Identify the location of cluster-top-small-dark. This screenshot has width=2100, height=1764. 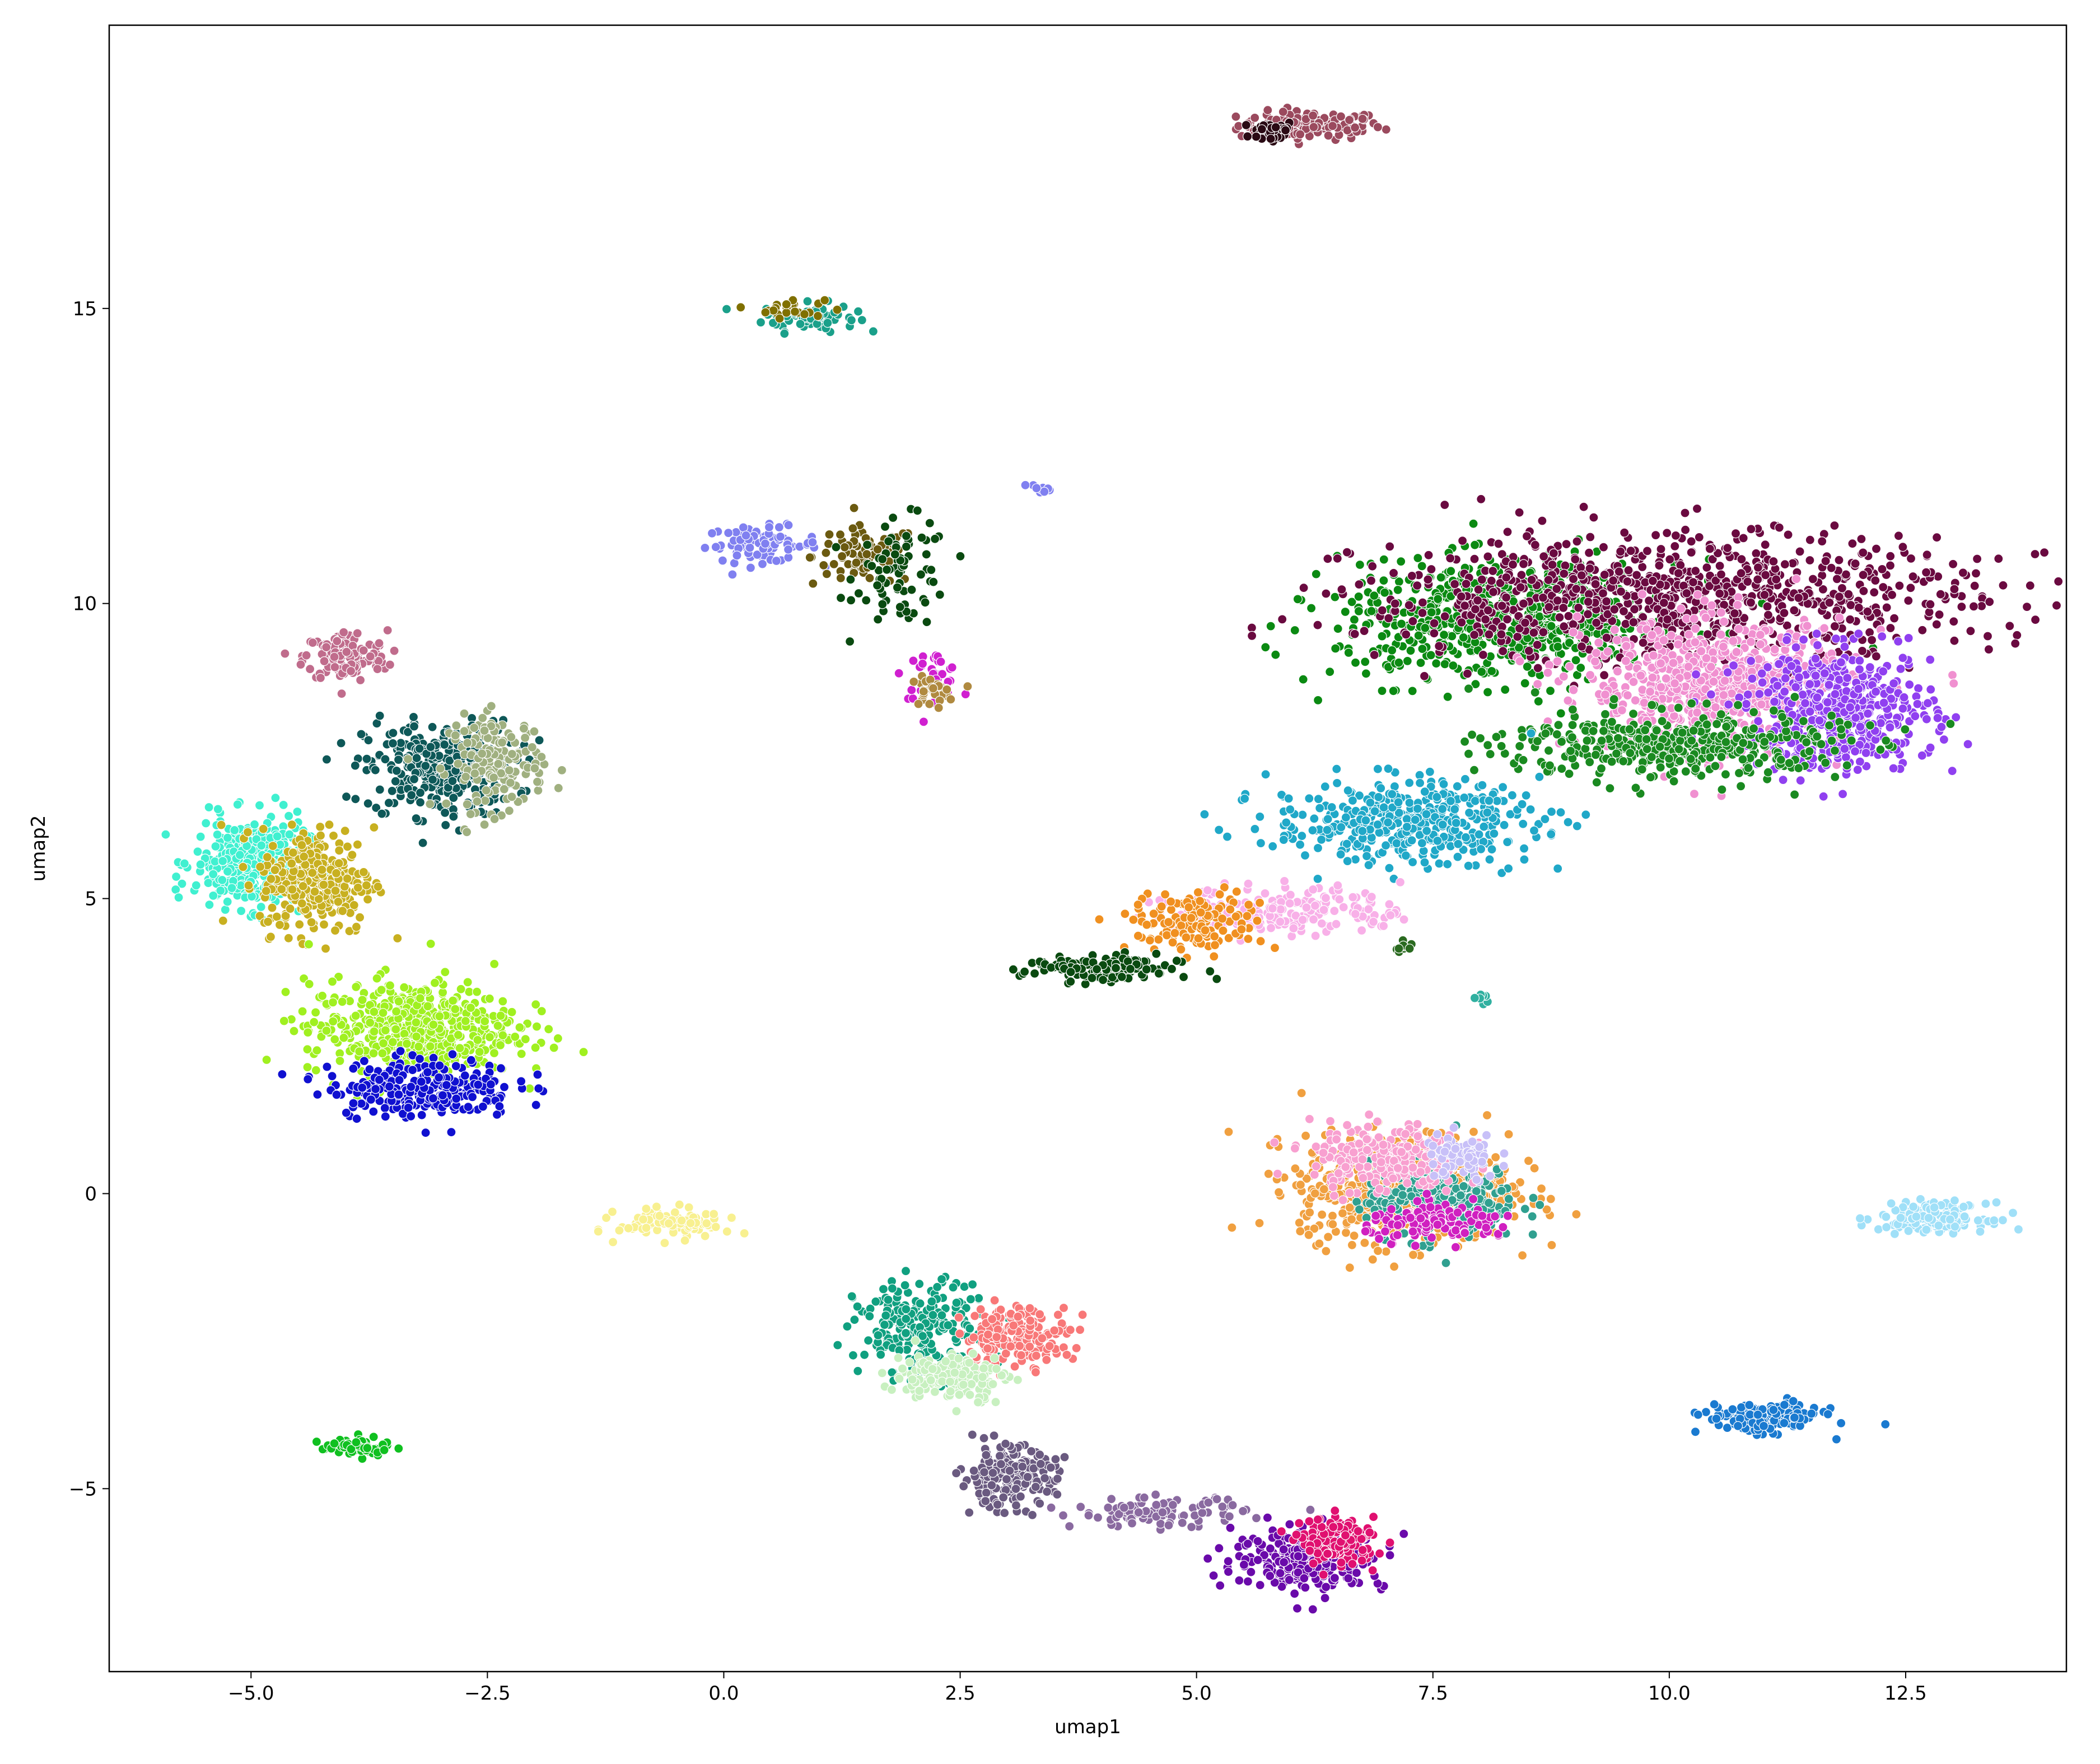
(1268, 133).